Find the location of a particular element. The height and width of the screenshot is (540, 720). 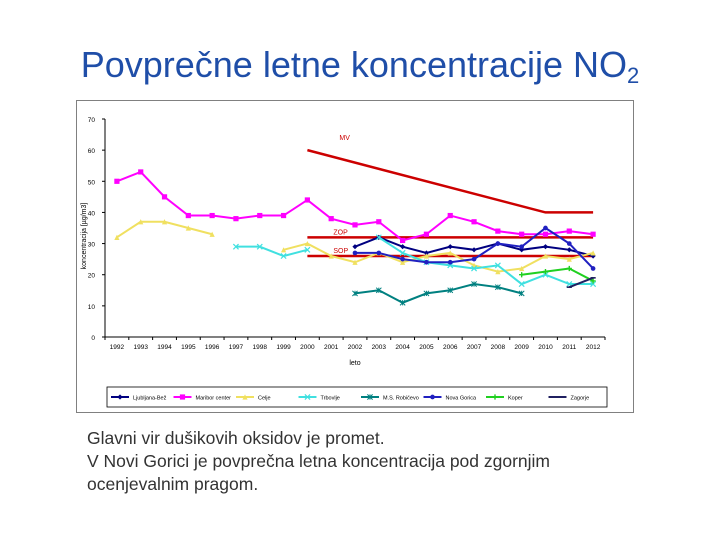

slide-title: Povprečne letne koncentracije NO2 is located at coordinates (360, 66).